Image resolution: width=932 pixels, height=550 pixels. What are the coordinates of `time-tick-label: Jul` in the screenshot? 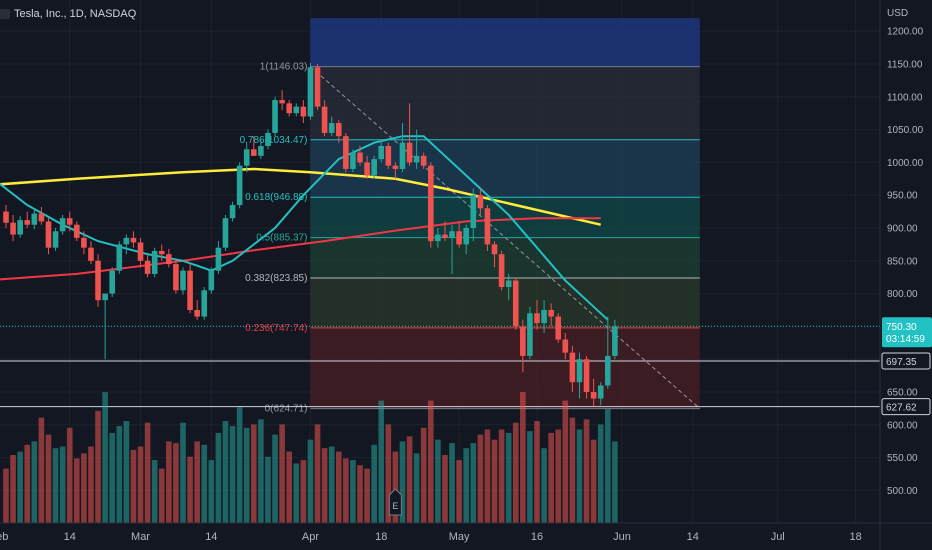 It's located at (778, 537).